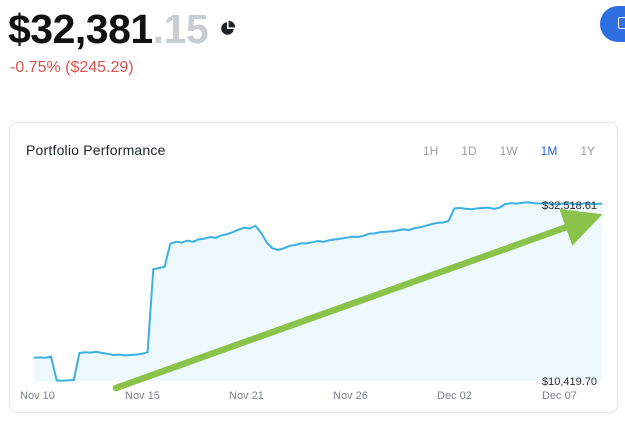 Image resolution: width=625 pixels, height=423 pixels. What do you see at coordinates (37, 396) in the screenshot?
I see `x-tick-label: Nov 10` at bounding box center [37, 396].